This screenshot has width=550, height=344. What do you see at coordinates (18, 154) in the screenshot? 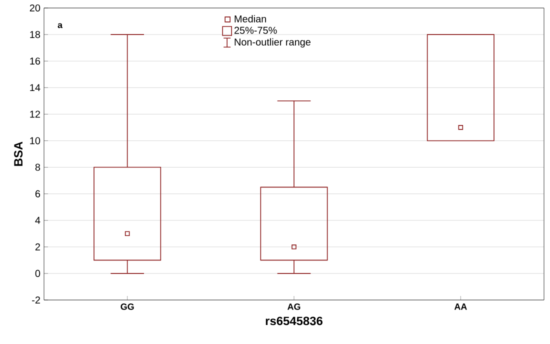
I see `y-axis-title: BSA` at bounding box center [18, 154].